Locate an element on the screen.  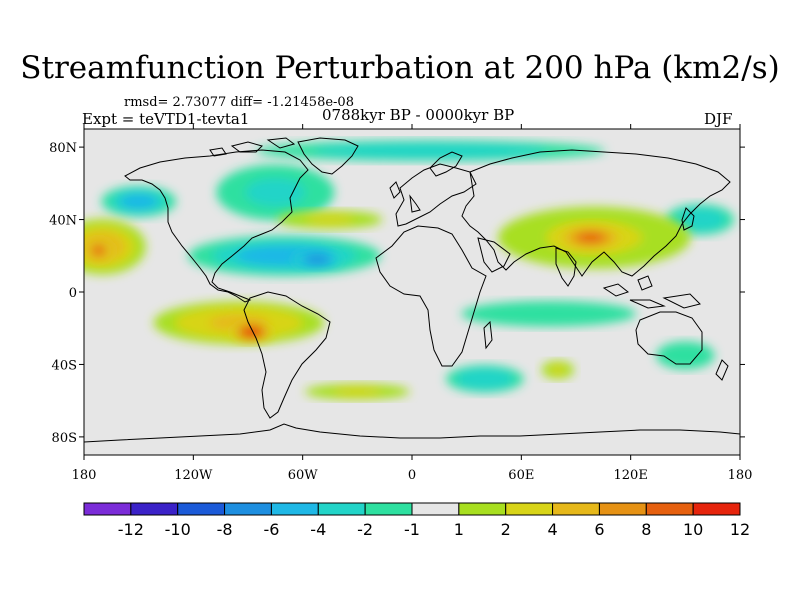
lon-label: 120W is located at coordinates (193, 475).